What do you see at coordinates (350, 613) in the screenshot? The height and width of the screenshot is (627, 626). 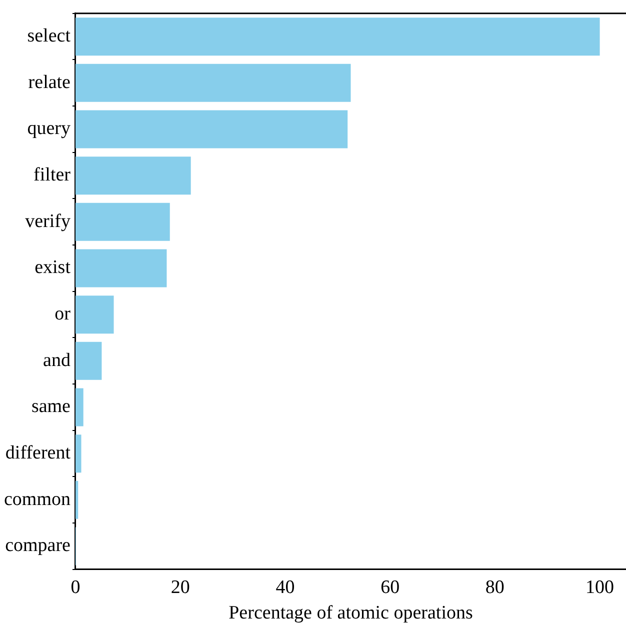 I see `x-axis-title: Percentage of atomic operations` at bounding box center [350, 613].